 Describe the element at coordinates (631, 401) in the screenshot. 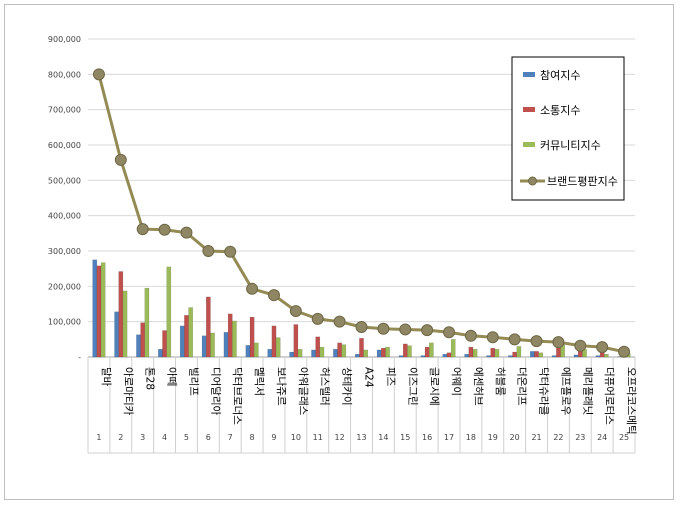

I see `category-label: 오프라코스메틱` at that location.